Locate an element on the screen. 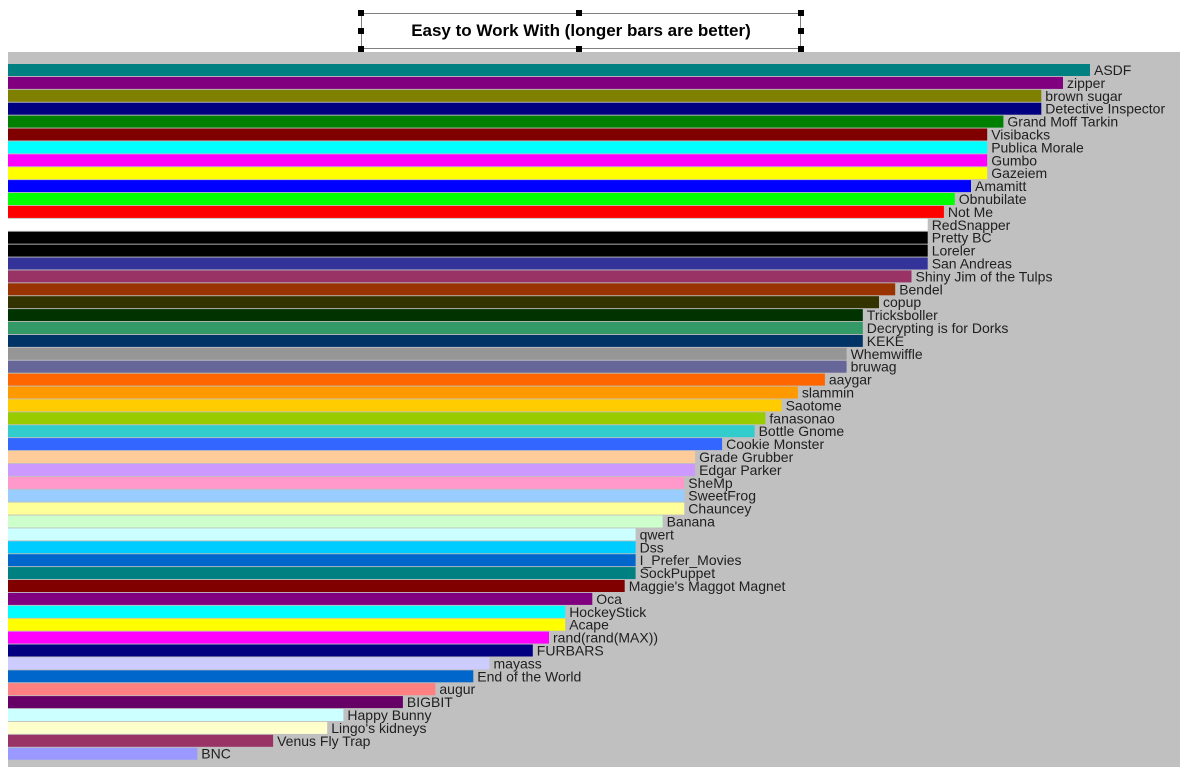  bar-label-dss: Dss is located at coordinates (652, 547).